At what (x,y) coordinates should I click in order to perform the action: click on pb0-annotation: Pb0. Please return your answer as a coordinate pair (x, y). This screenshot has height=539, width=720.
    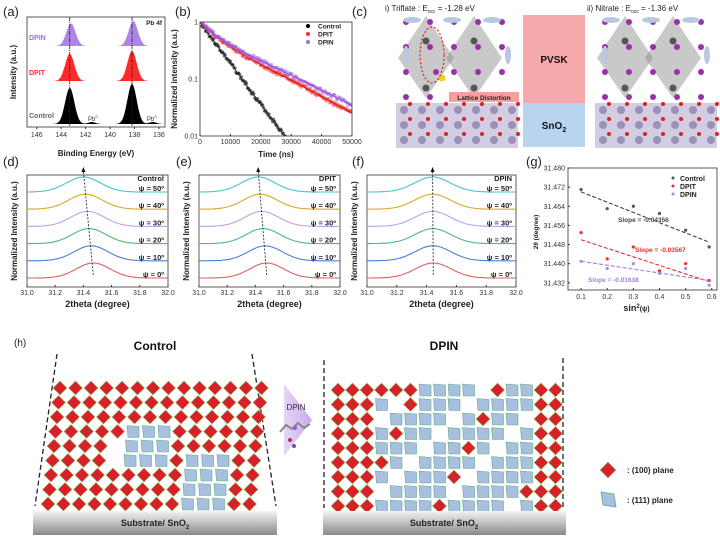
    Looking at the image, I should click on (93, 118).